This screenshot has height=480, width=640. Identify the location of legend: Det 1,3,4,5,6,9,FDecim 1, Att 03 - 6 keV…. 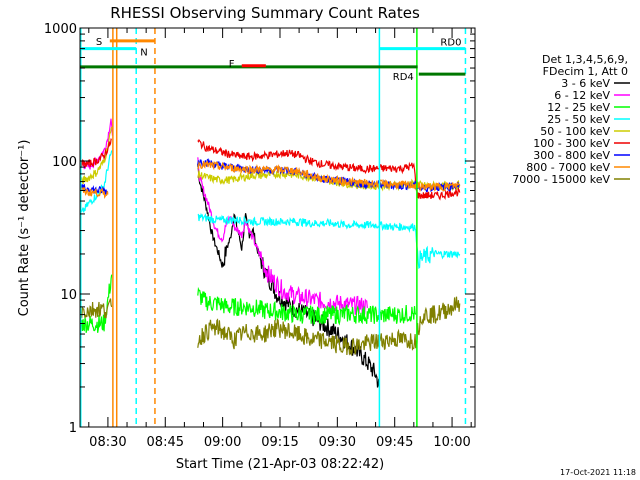
(571, 119).